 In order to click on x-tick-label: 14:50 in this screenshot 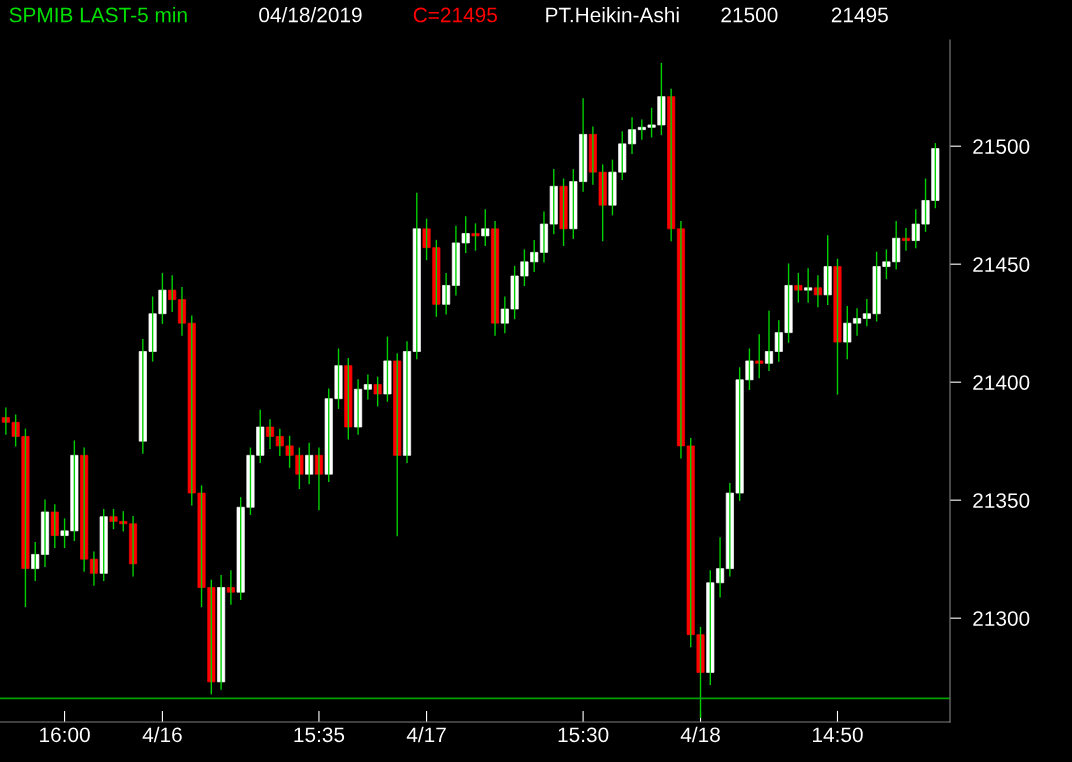, I will do `click(838, 735)`.